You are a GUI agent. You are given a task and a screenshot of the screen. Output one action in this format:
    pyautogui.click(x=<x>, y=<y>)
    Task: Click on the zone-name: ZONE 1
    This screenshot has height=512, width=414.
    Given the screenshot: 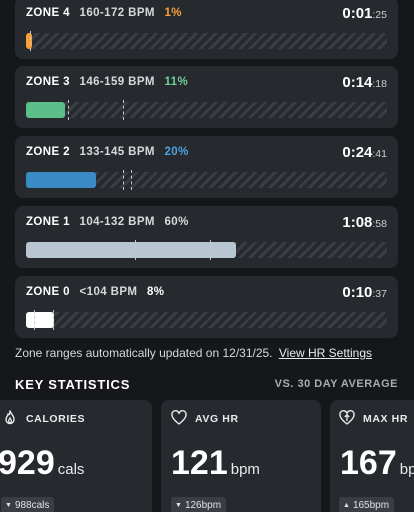 What is the action you would take?
    pyautogui.click(x=48, y=222)
    